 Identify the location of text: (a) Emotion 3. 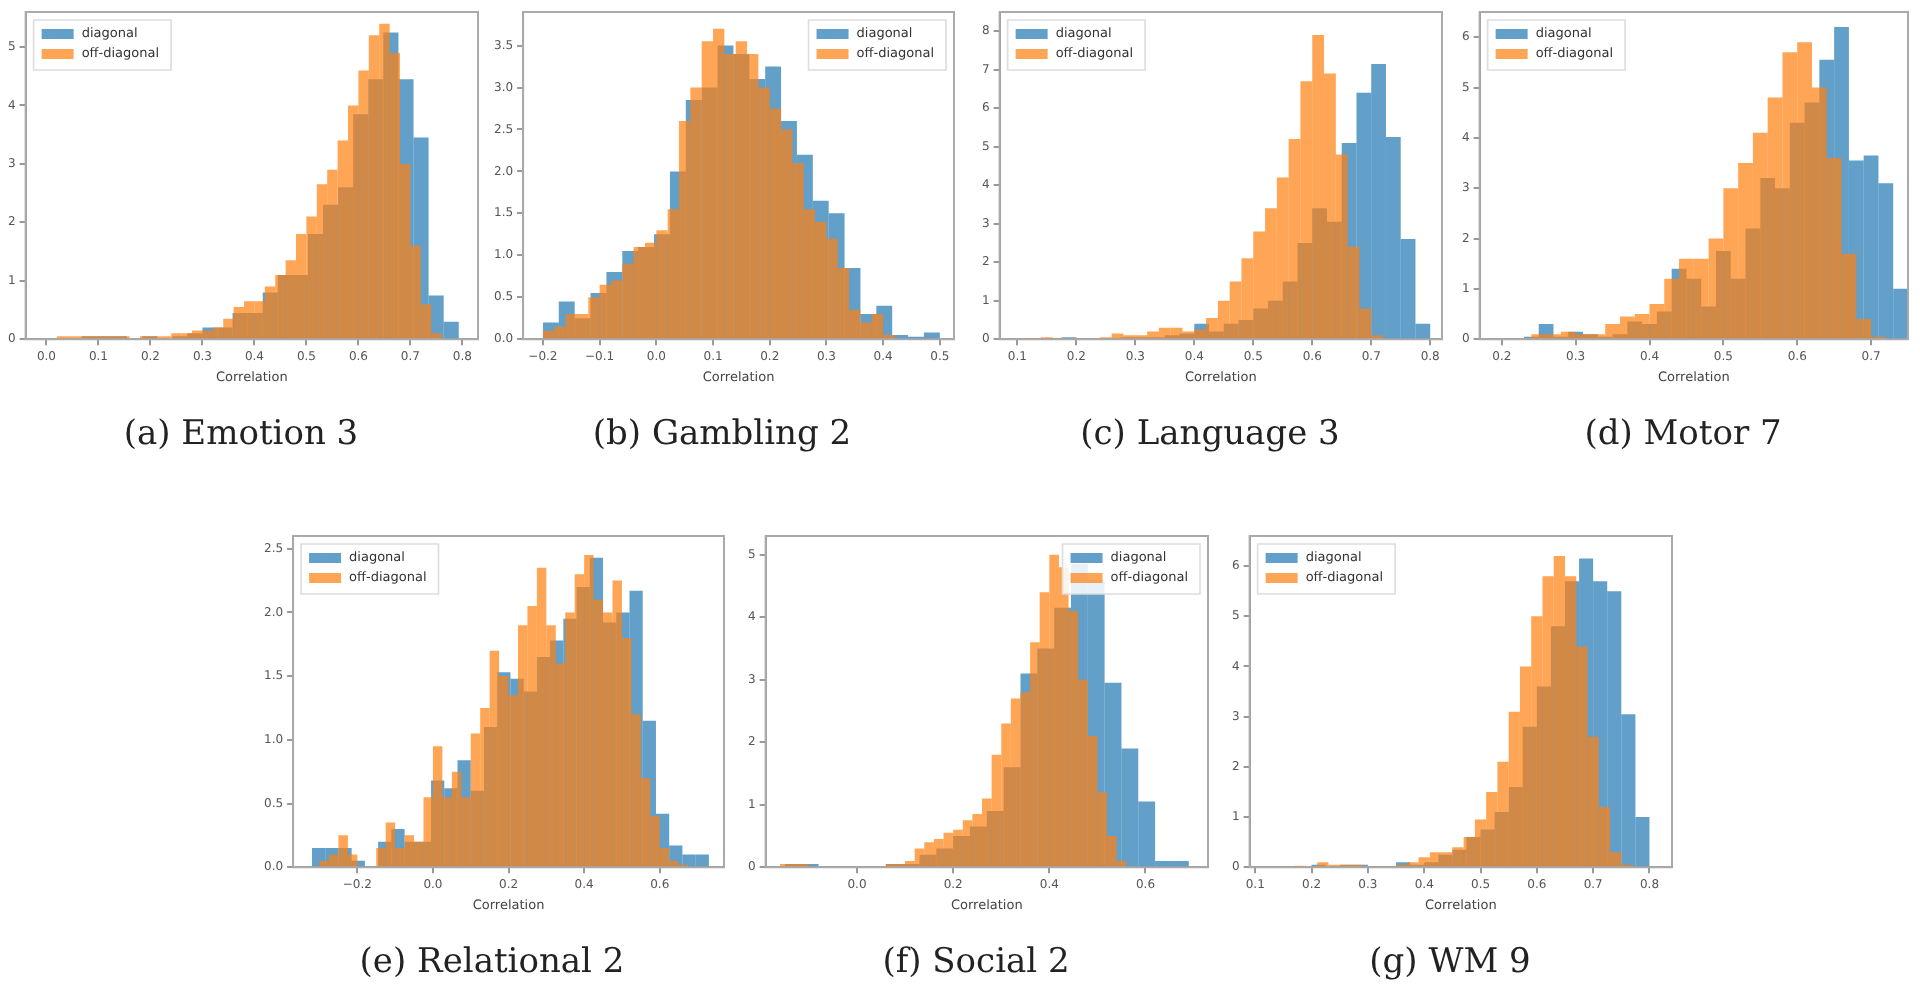
(241, 434).